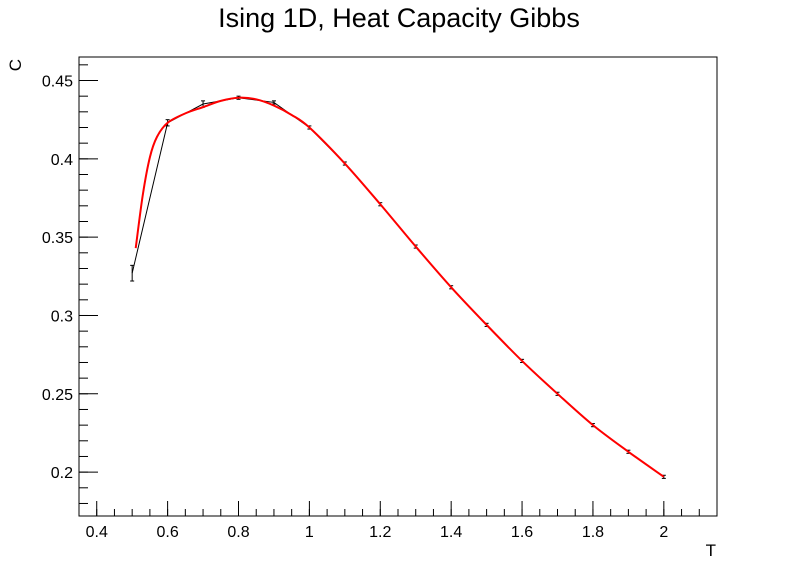  Describe the element at coordinates (167, 532) in the screenshot. I see `x-tick-label: 0.6` at that location.